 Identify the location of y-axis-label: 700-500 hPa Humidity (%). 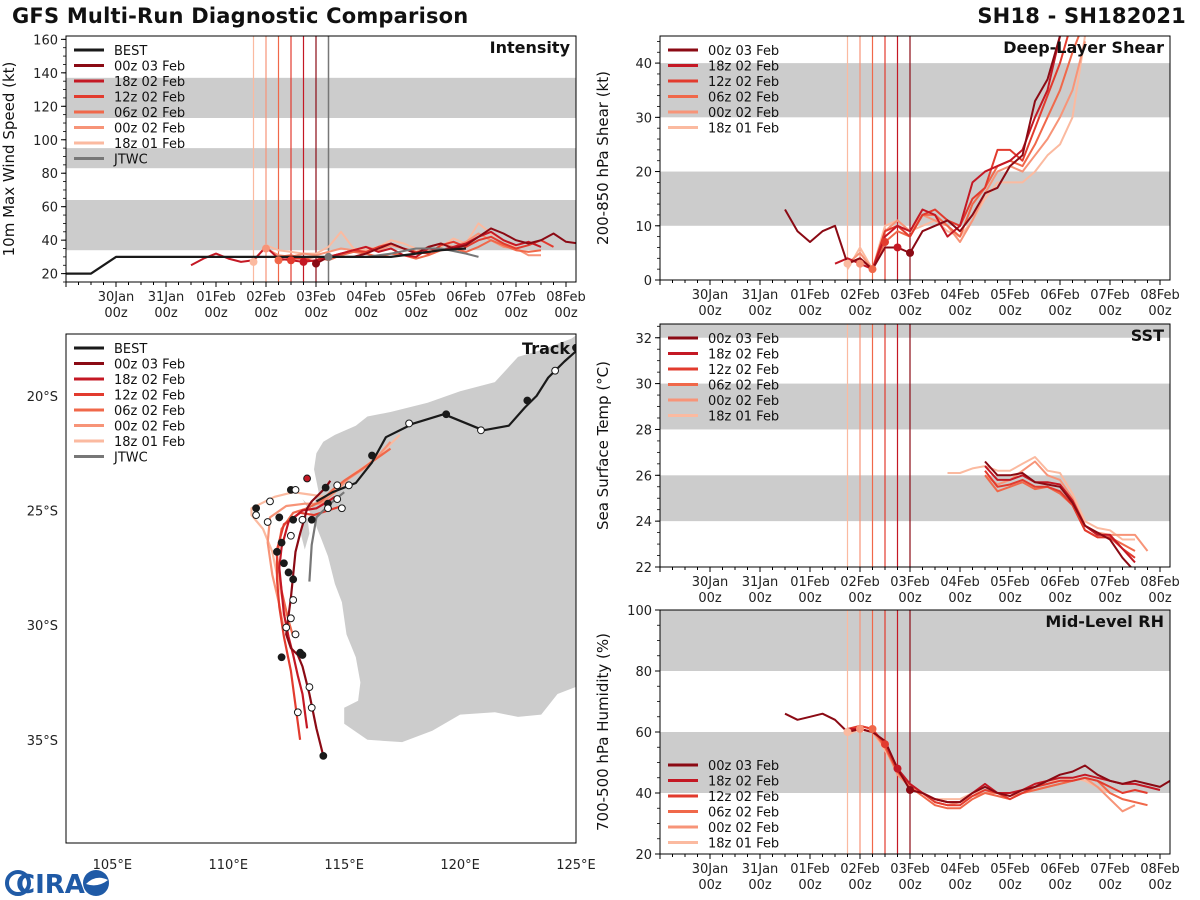
(603, 732).